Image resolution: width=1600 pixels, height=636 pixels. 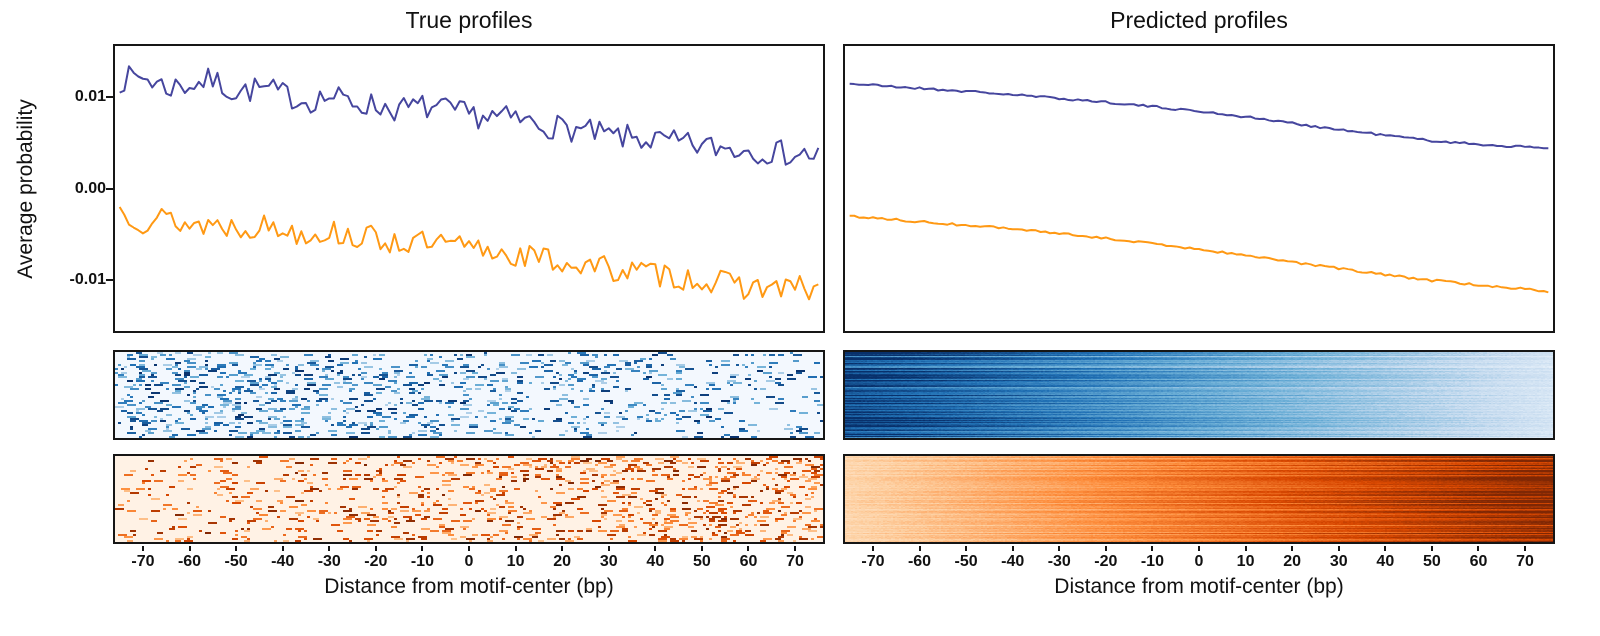 What do you see at coordinates (90, 96) in the screenshot?
I see `y-tick-label: 0.01` at bounding box center [90, 96].